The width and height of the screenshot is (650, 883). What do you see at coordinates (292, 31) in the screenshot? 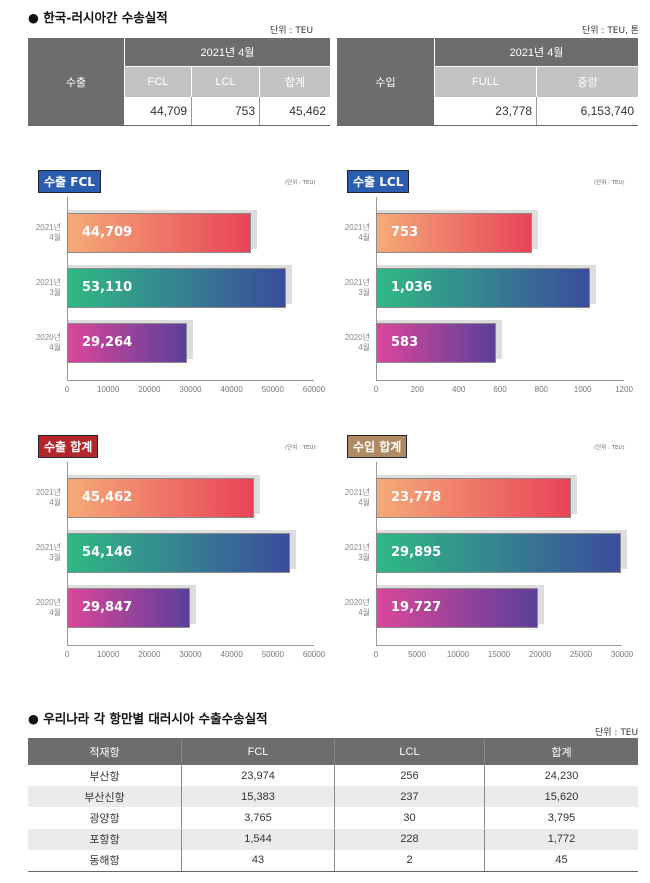
I see `export-unit: 단위 : TEU` at bounding box center [292, 31].